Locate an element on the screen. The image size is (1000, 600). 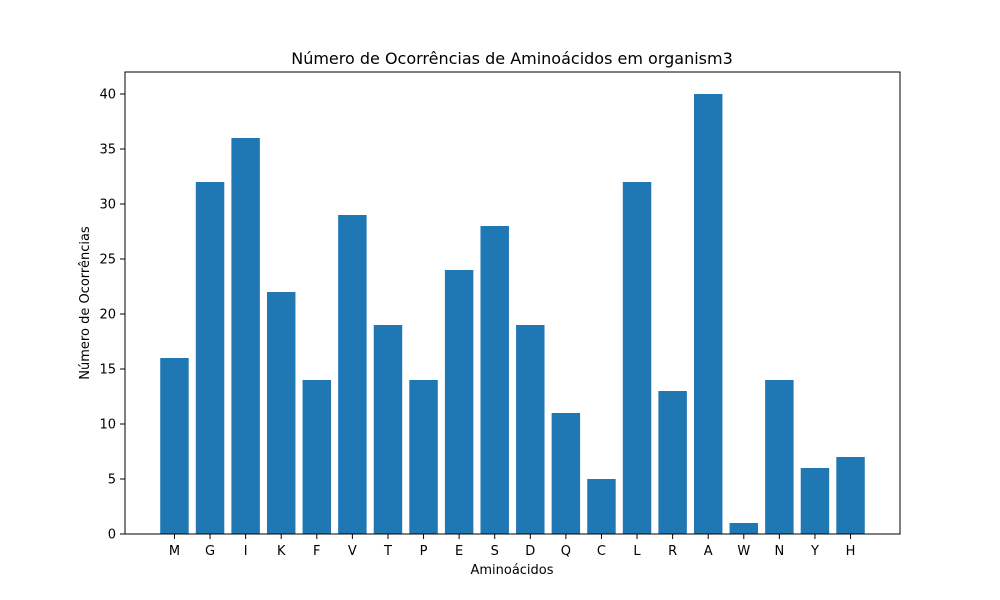
bar-L is located at coordinates (637, 358).